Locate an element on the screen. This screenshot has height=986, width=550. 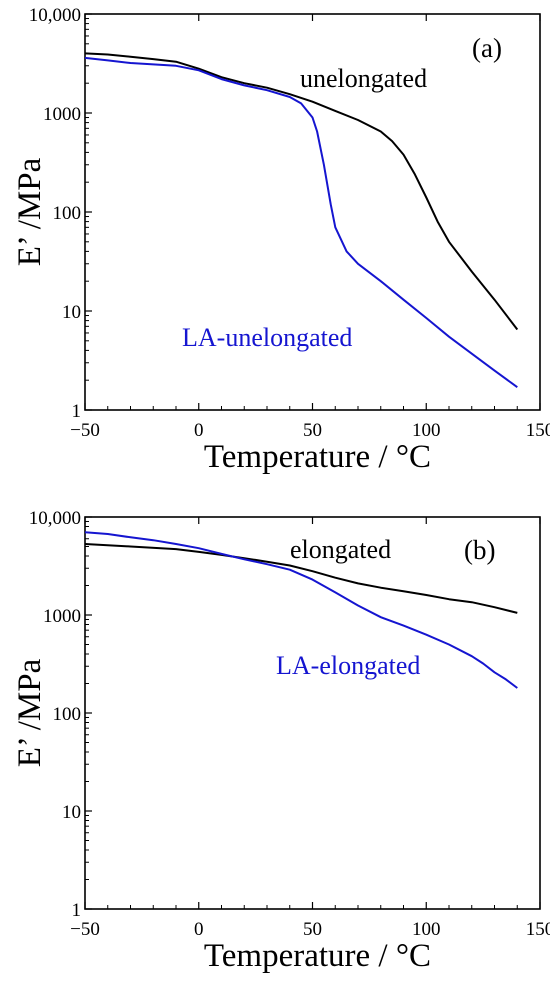
series-label-la-unelongated: LA-unelongated is located at coordinates (267, 337).